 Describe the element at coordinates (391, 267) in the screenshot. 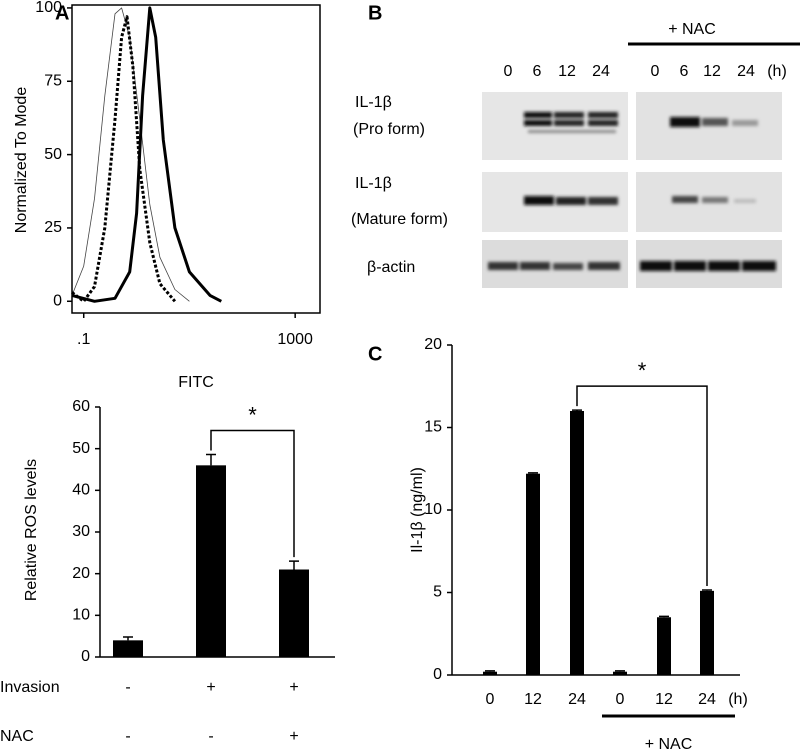

I see `row-label: β-actin` at that location.